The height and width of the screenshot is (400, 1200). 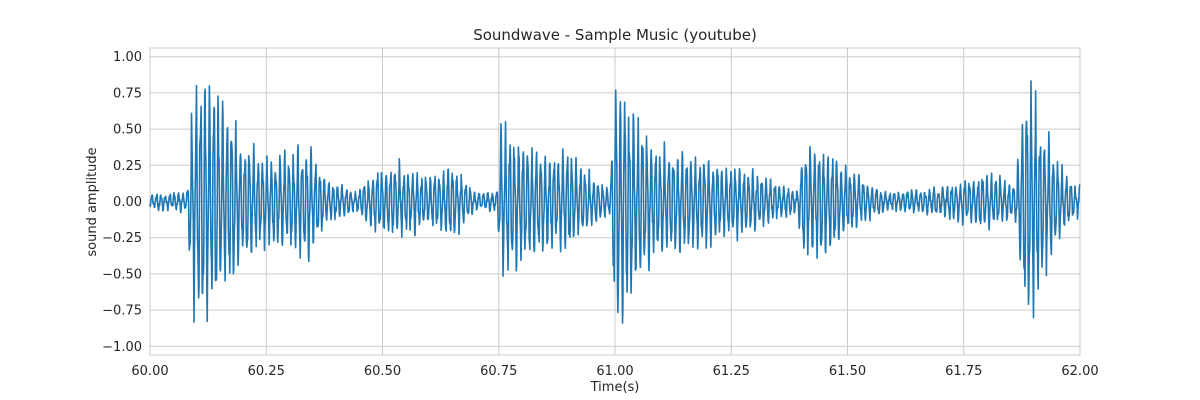 I want to click on y-tick-label: 0.25, so click(x=127, y=166).